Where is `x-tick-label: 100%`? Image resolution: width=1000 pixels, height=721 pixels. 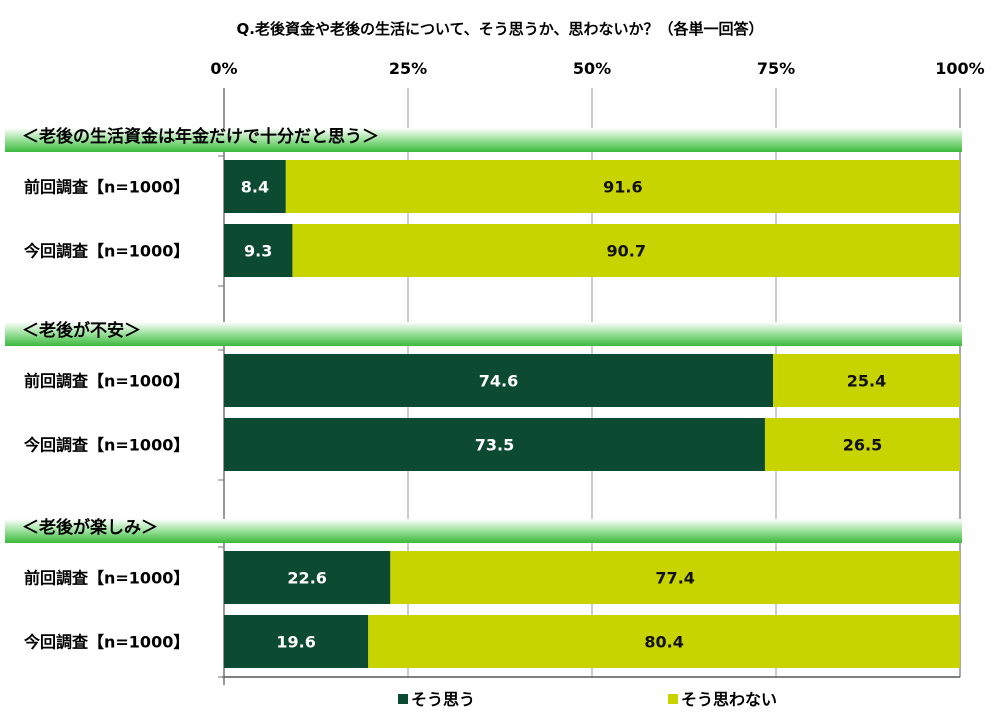 x-tick-label: 100% is located at coordinates (959, 68).